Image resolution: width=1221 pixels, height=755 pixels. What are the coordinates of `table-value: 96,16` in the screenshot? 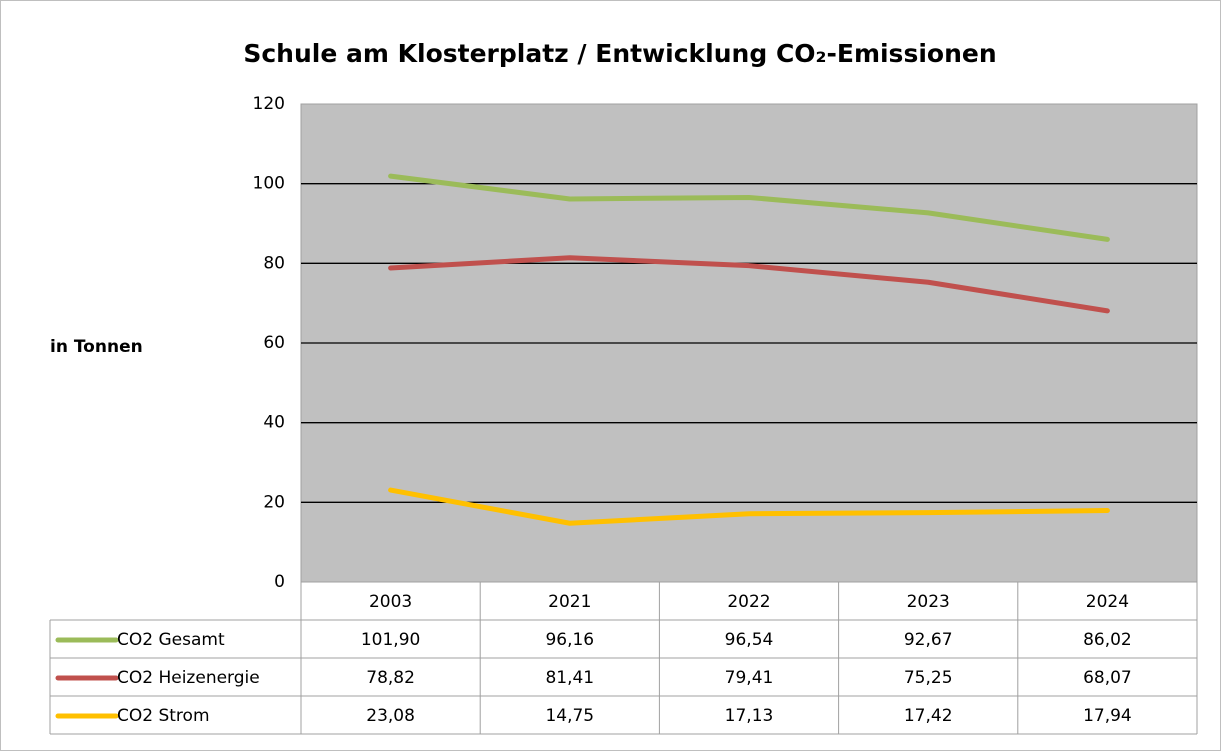 It's located at (569, 640).